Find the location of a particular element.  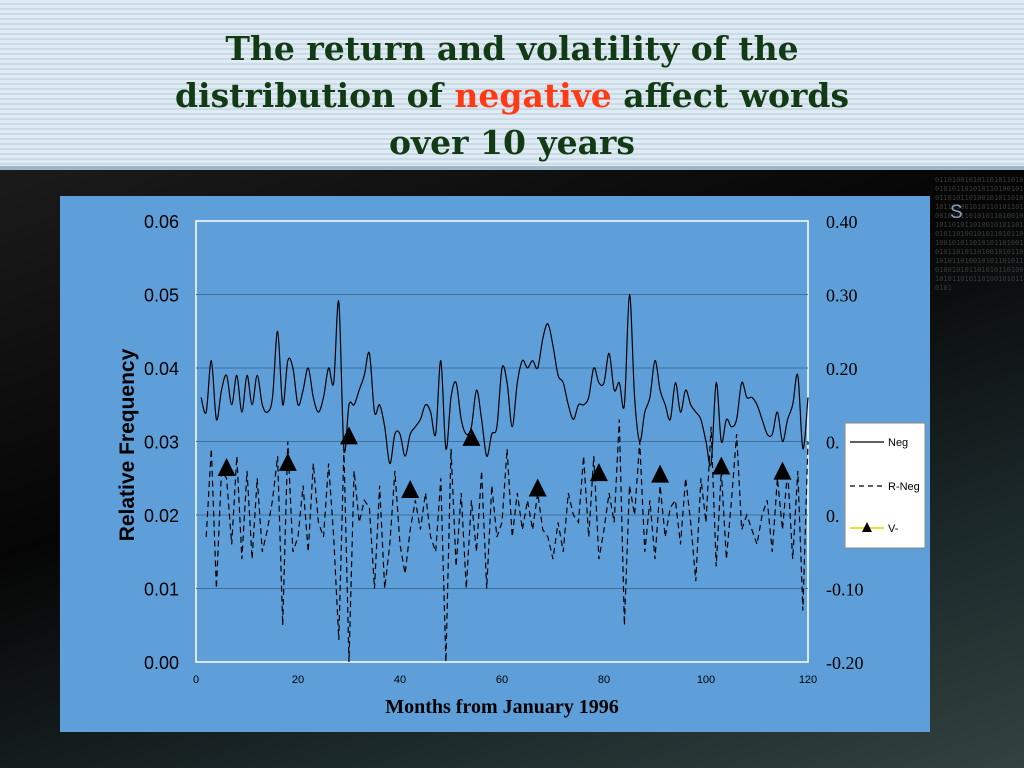

left-tick-label: 0.05 is located at coordinates (161, 296).